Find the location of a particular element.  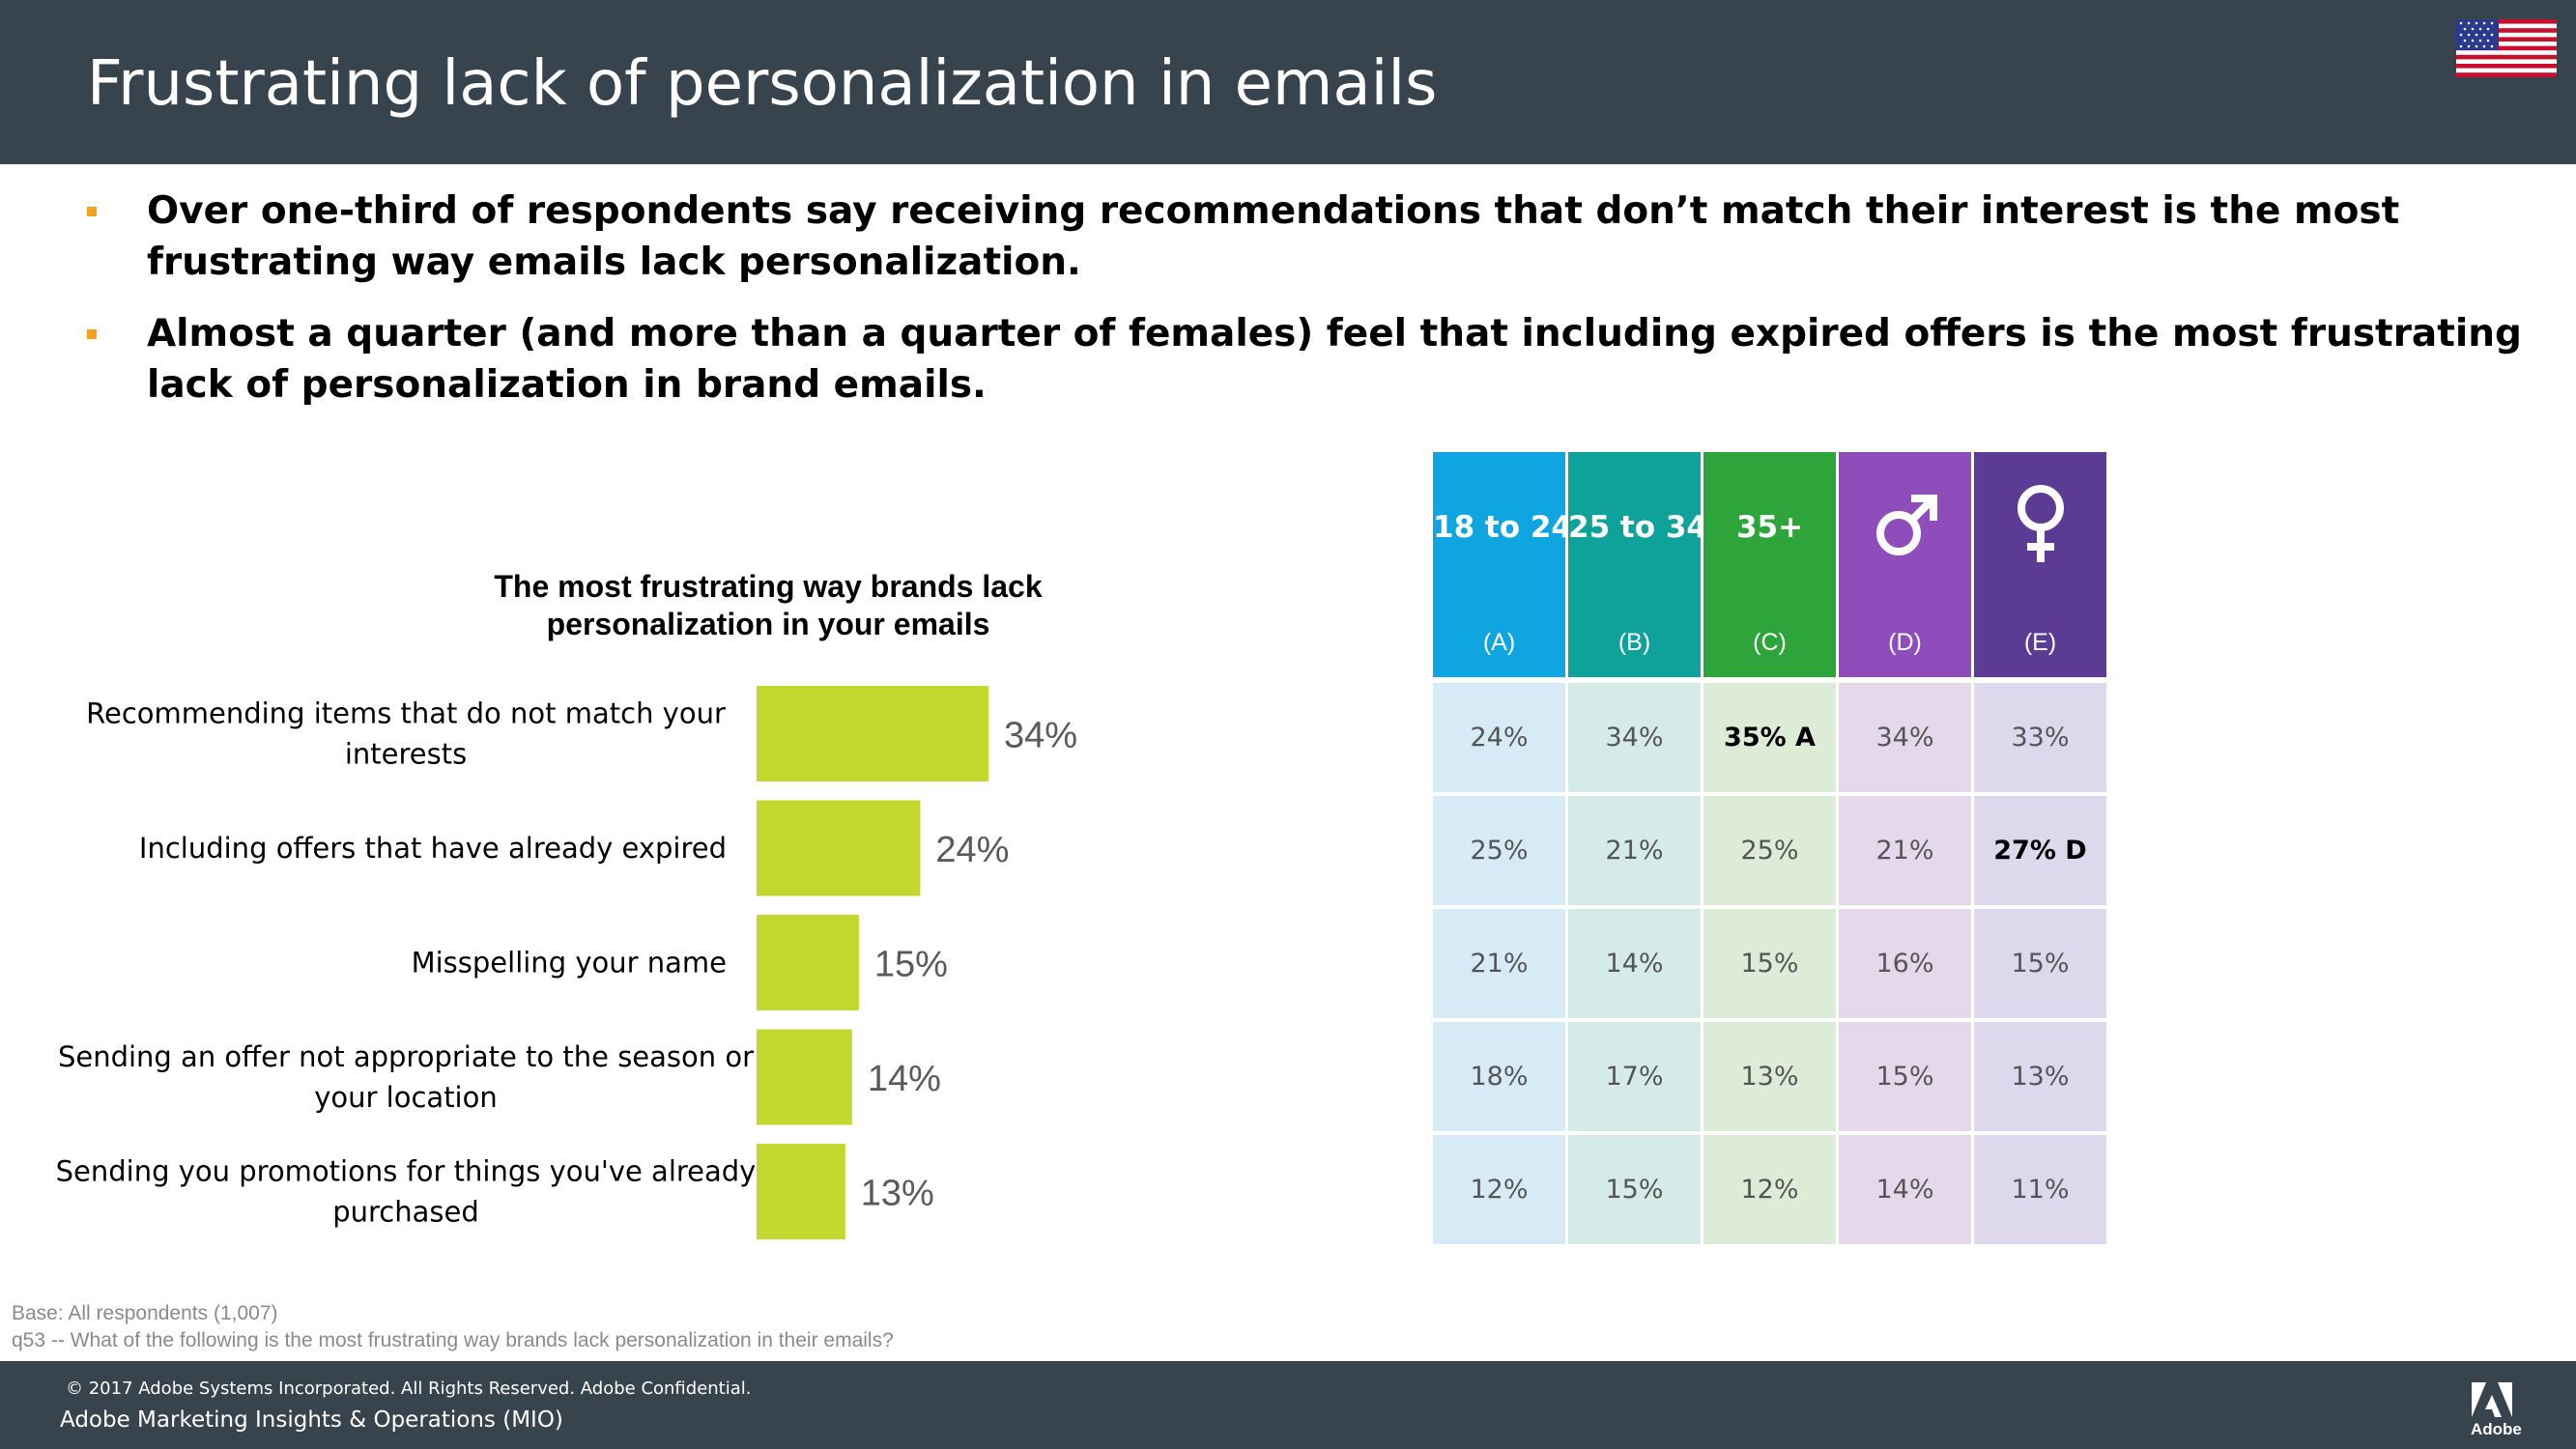

bar-value-label: 24% is located at coordinates (972, 850).